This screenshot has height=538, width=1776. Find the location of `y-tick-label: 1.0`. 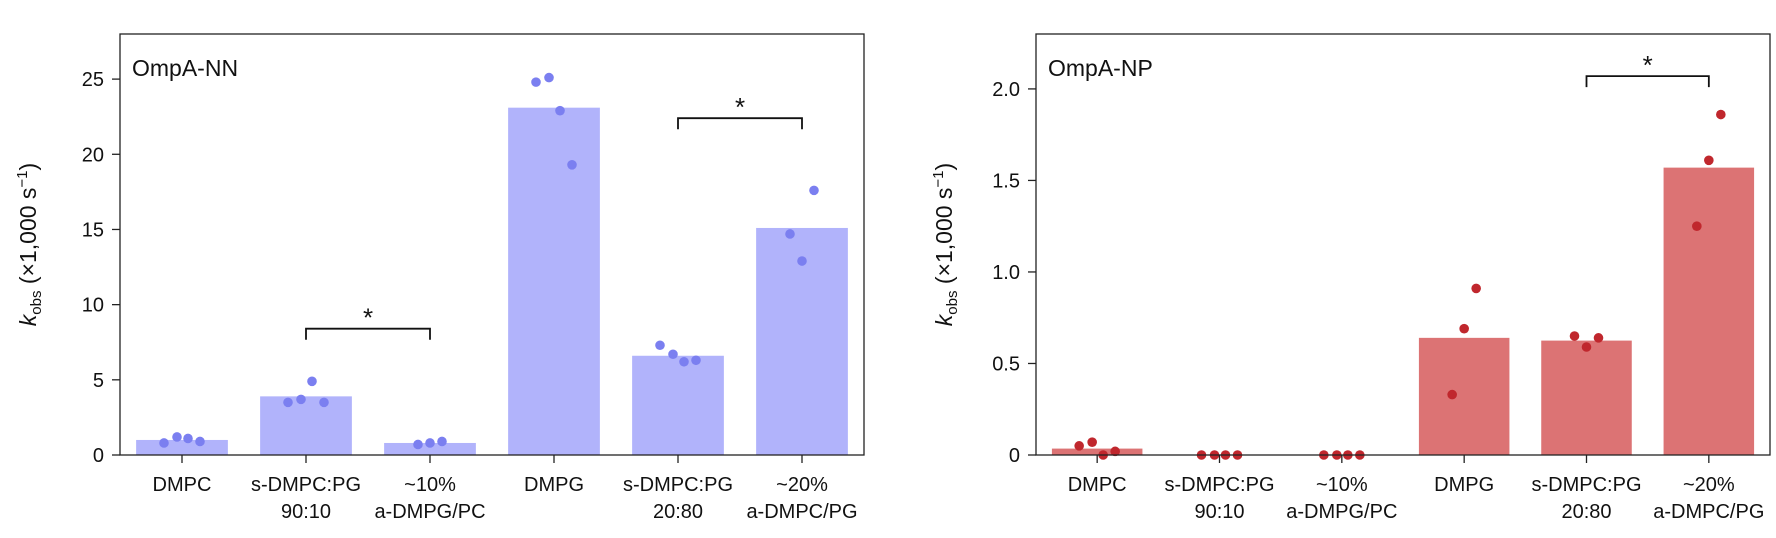

y-tick-label: 1.0 is located at coordinates (1006, 273).